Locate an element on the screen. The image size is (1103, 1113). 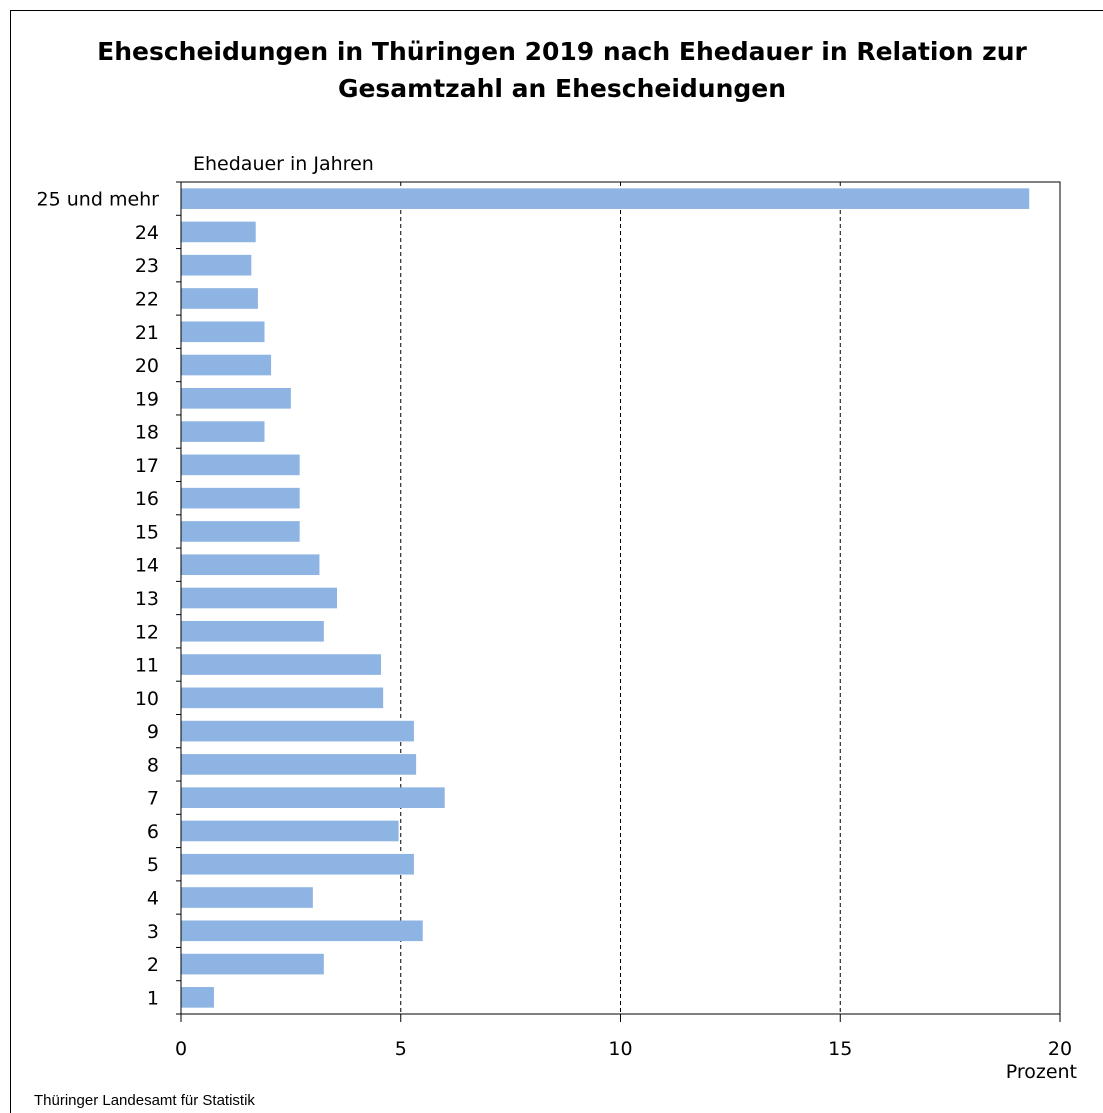
y-tick-label: 5 is located at coordinates (153, 865).